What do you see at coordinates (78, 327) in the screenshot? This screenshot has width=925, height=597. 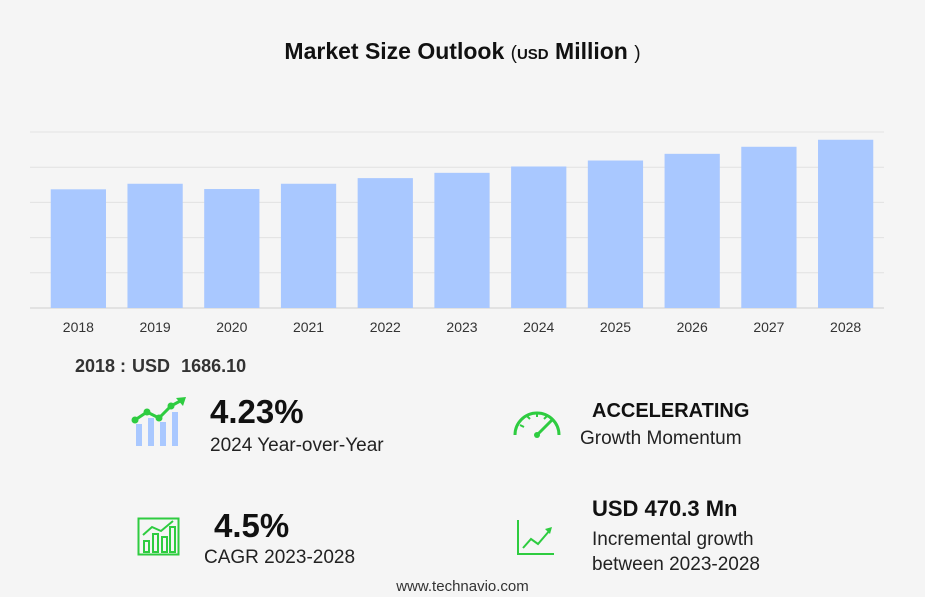 I see `x-tick-label-2018: 2018` at bounding box center [78, 327].